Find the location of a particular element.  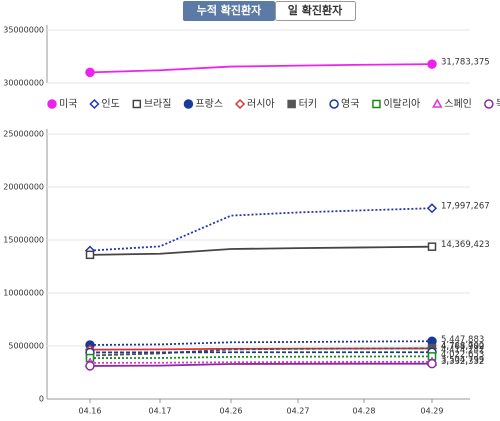

x-tick-label: 04.27 is located at coordinates (298, 411).